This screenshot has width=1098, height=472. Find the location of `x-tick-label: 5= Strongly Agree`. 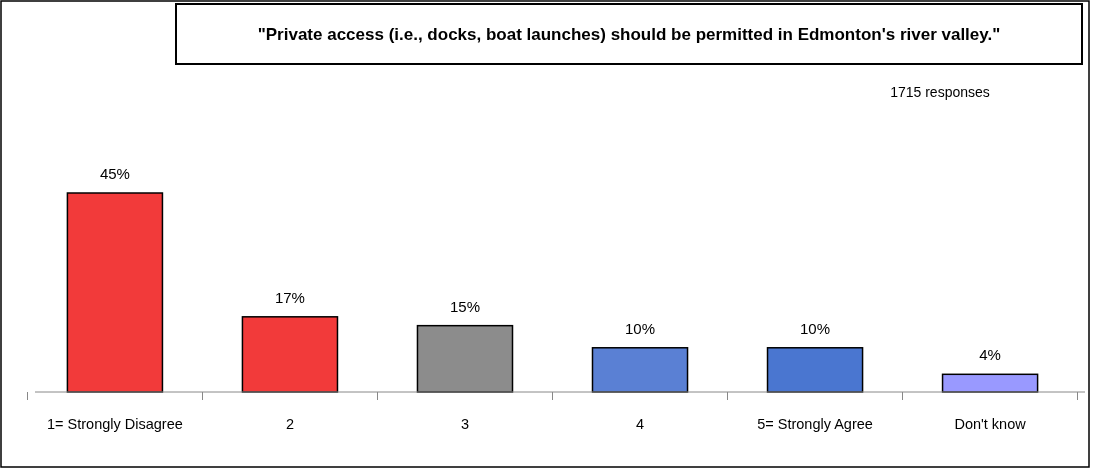

x-tick-label: 5= Strongly Agree is located at coordinates (815, 424).